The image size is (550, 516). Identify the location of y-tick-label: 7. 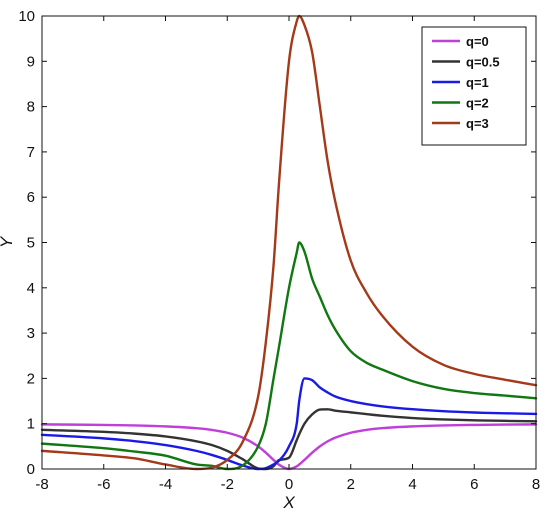
(31, 152).